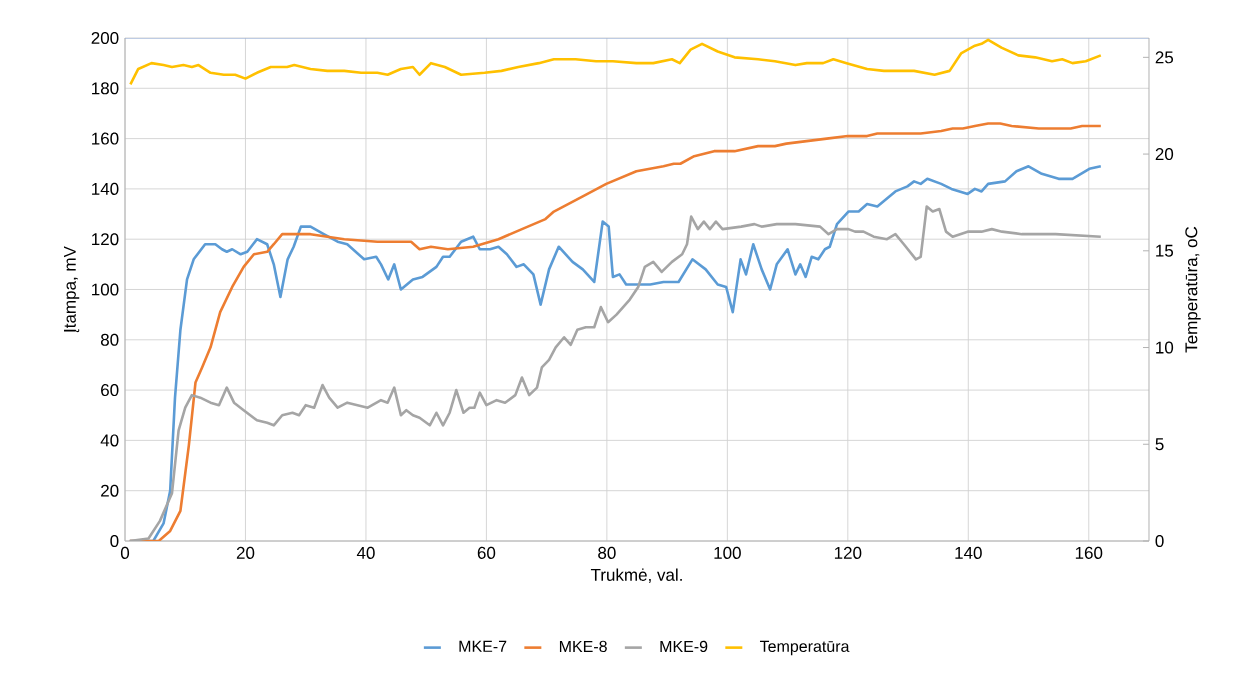  Describe the element at coordinates (365, 552) in the screenshot. I see `x-tick-label: 40` at that location.